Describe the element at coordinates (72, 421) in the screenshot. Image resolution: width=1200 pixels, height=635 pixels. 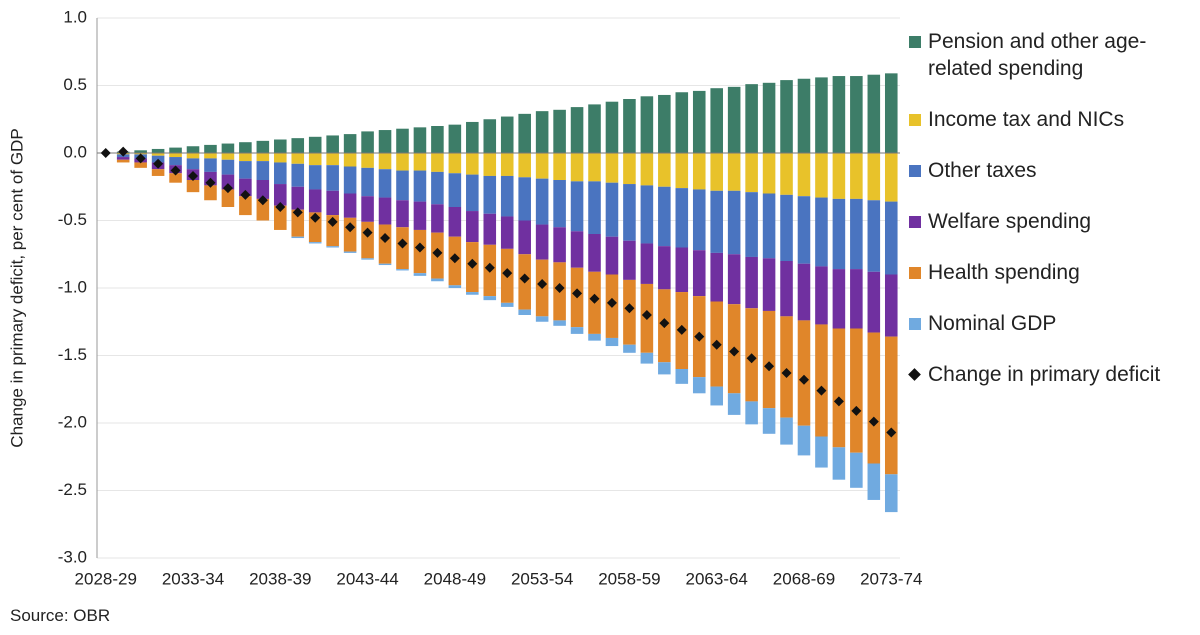
I see `y-tick-label: -2.0` at that location.